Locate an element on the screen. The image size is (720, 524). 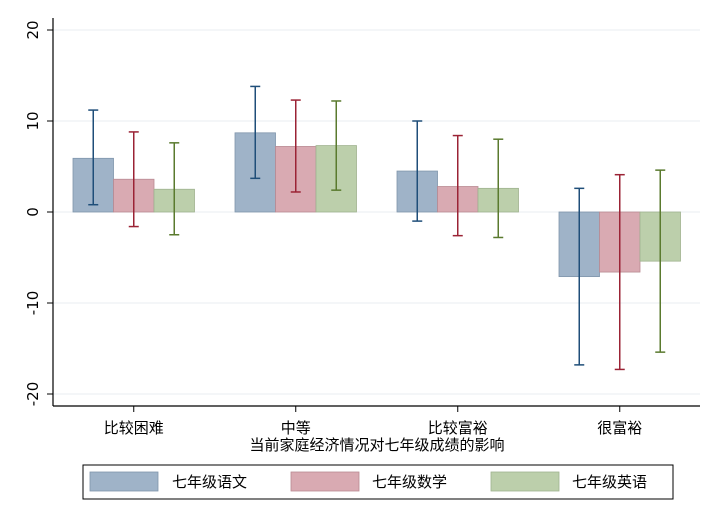
legend-label: 七年级数学 is located at coordinates (409, 482).